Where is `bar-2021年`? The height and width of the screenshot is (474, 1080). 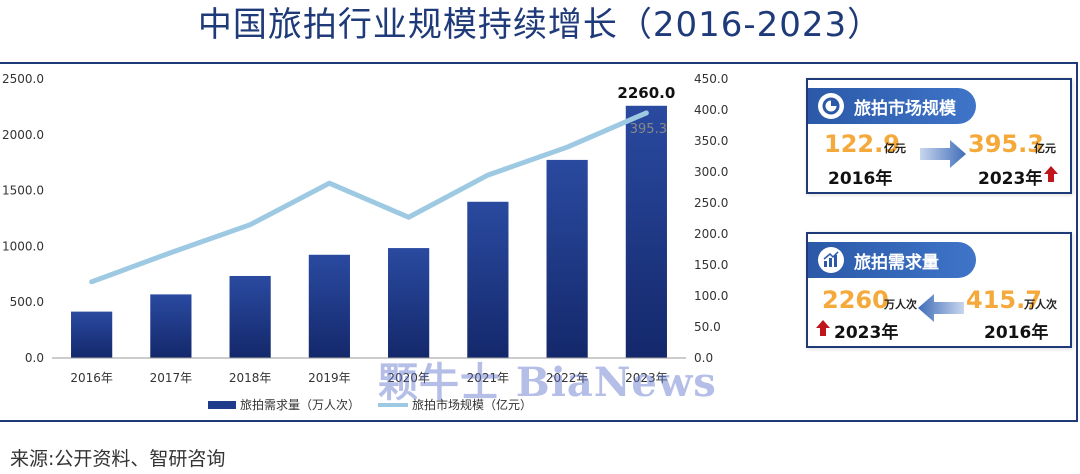 bar-2021年 is located at coordinates (488, 279).